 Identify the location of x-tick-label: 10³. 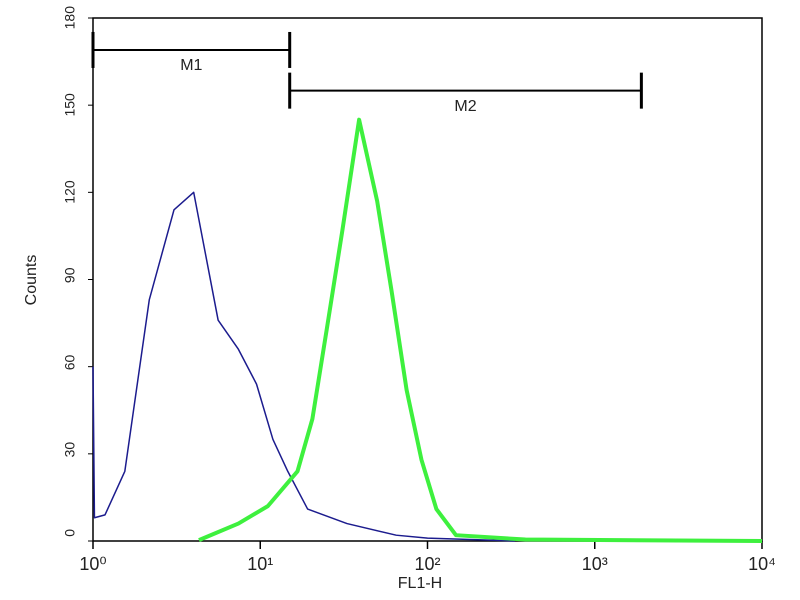
(595, 564).